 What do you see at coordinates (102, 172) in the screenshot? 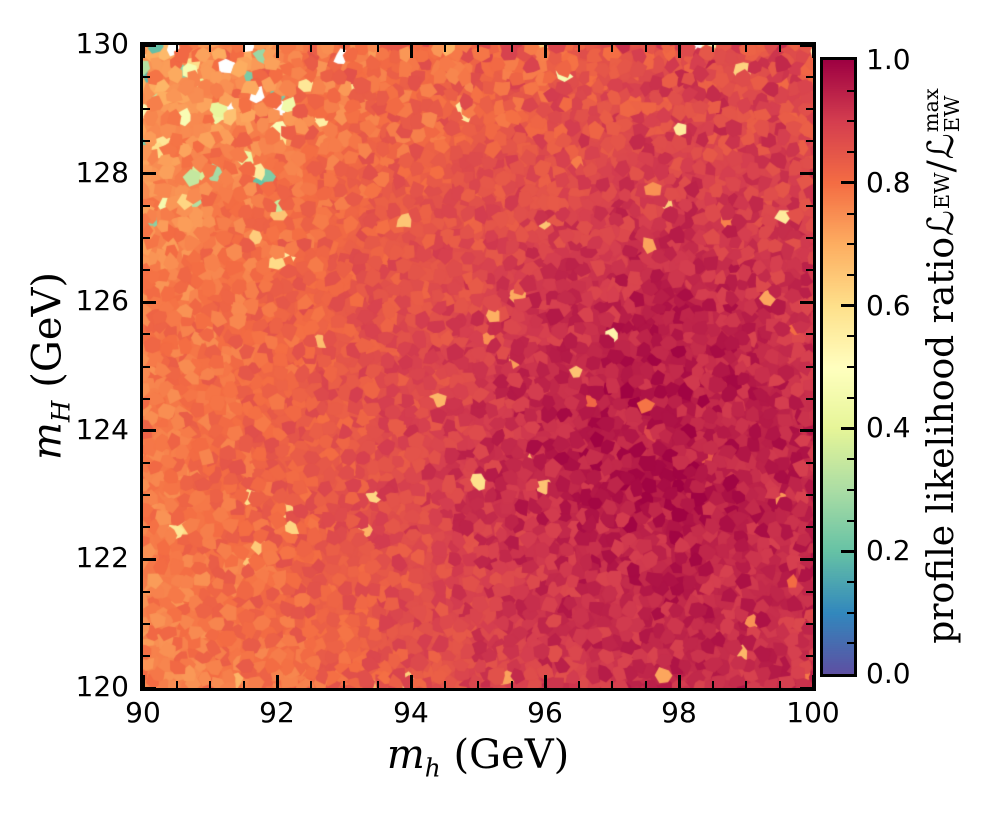
I see `y-tick-label: 128` at bounding box center [102, 172].